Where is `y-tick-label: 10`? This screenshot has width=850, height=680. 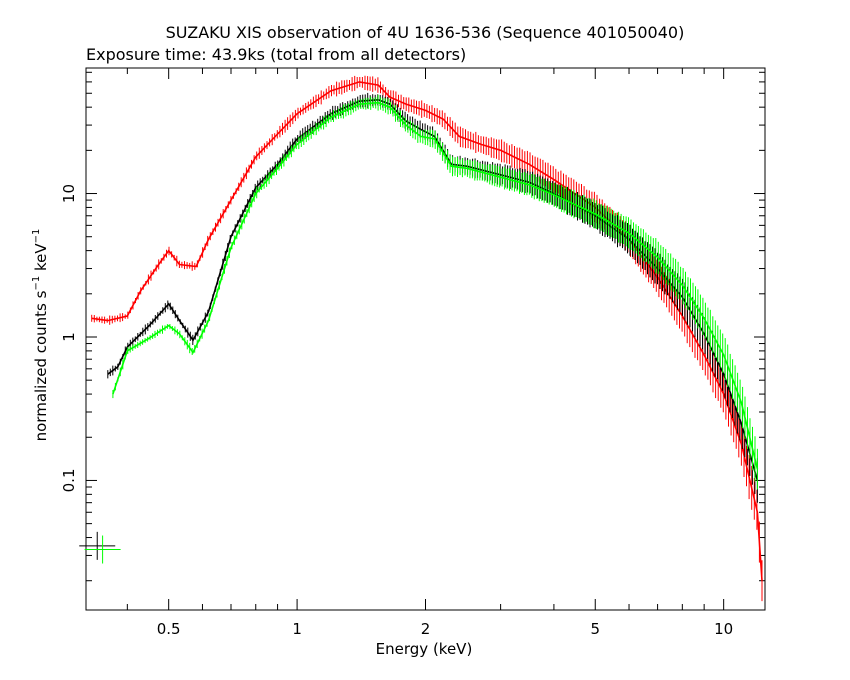 y-tick-label: 10 is located at coordinates (69, 193).